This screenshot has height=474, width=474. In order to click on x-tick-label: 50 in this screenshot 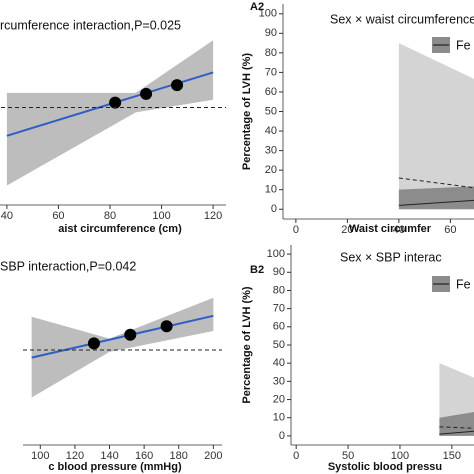, I will do `click(348, 456)`.